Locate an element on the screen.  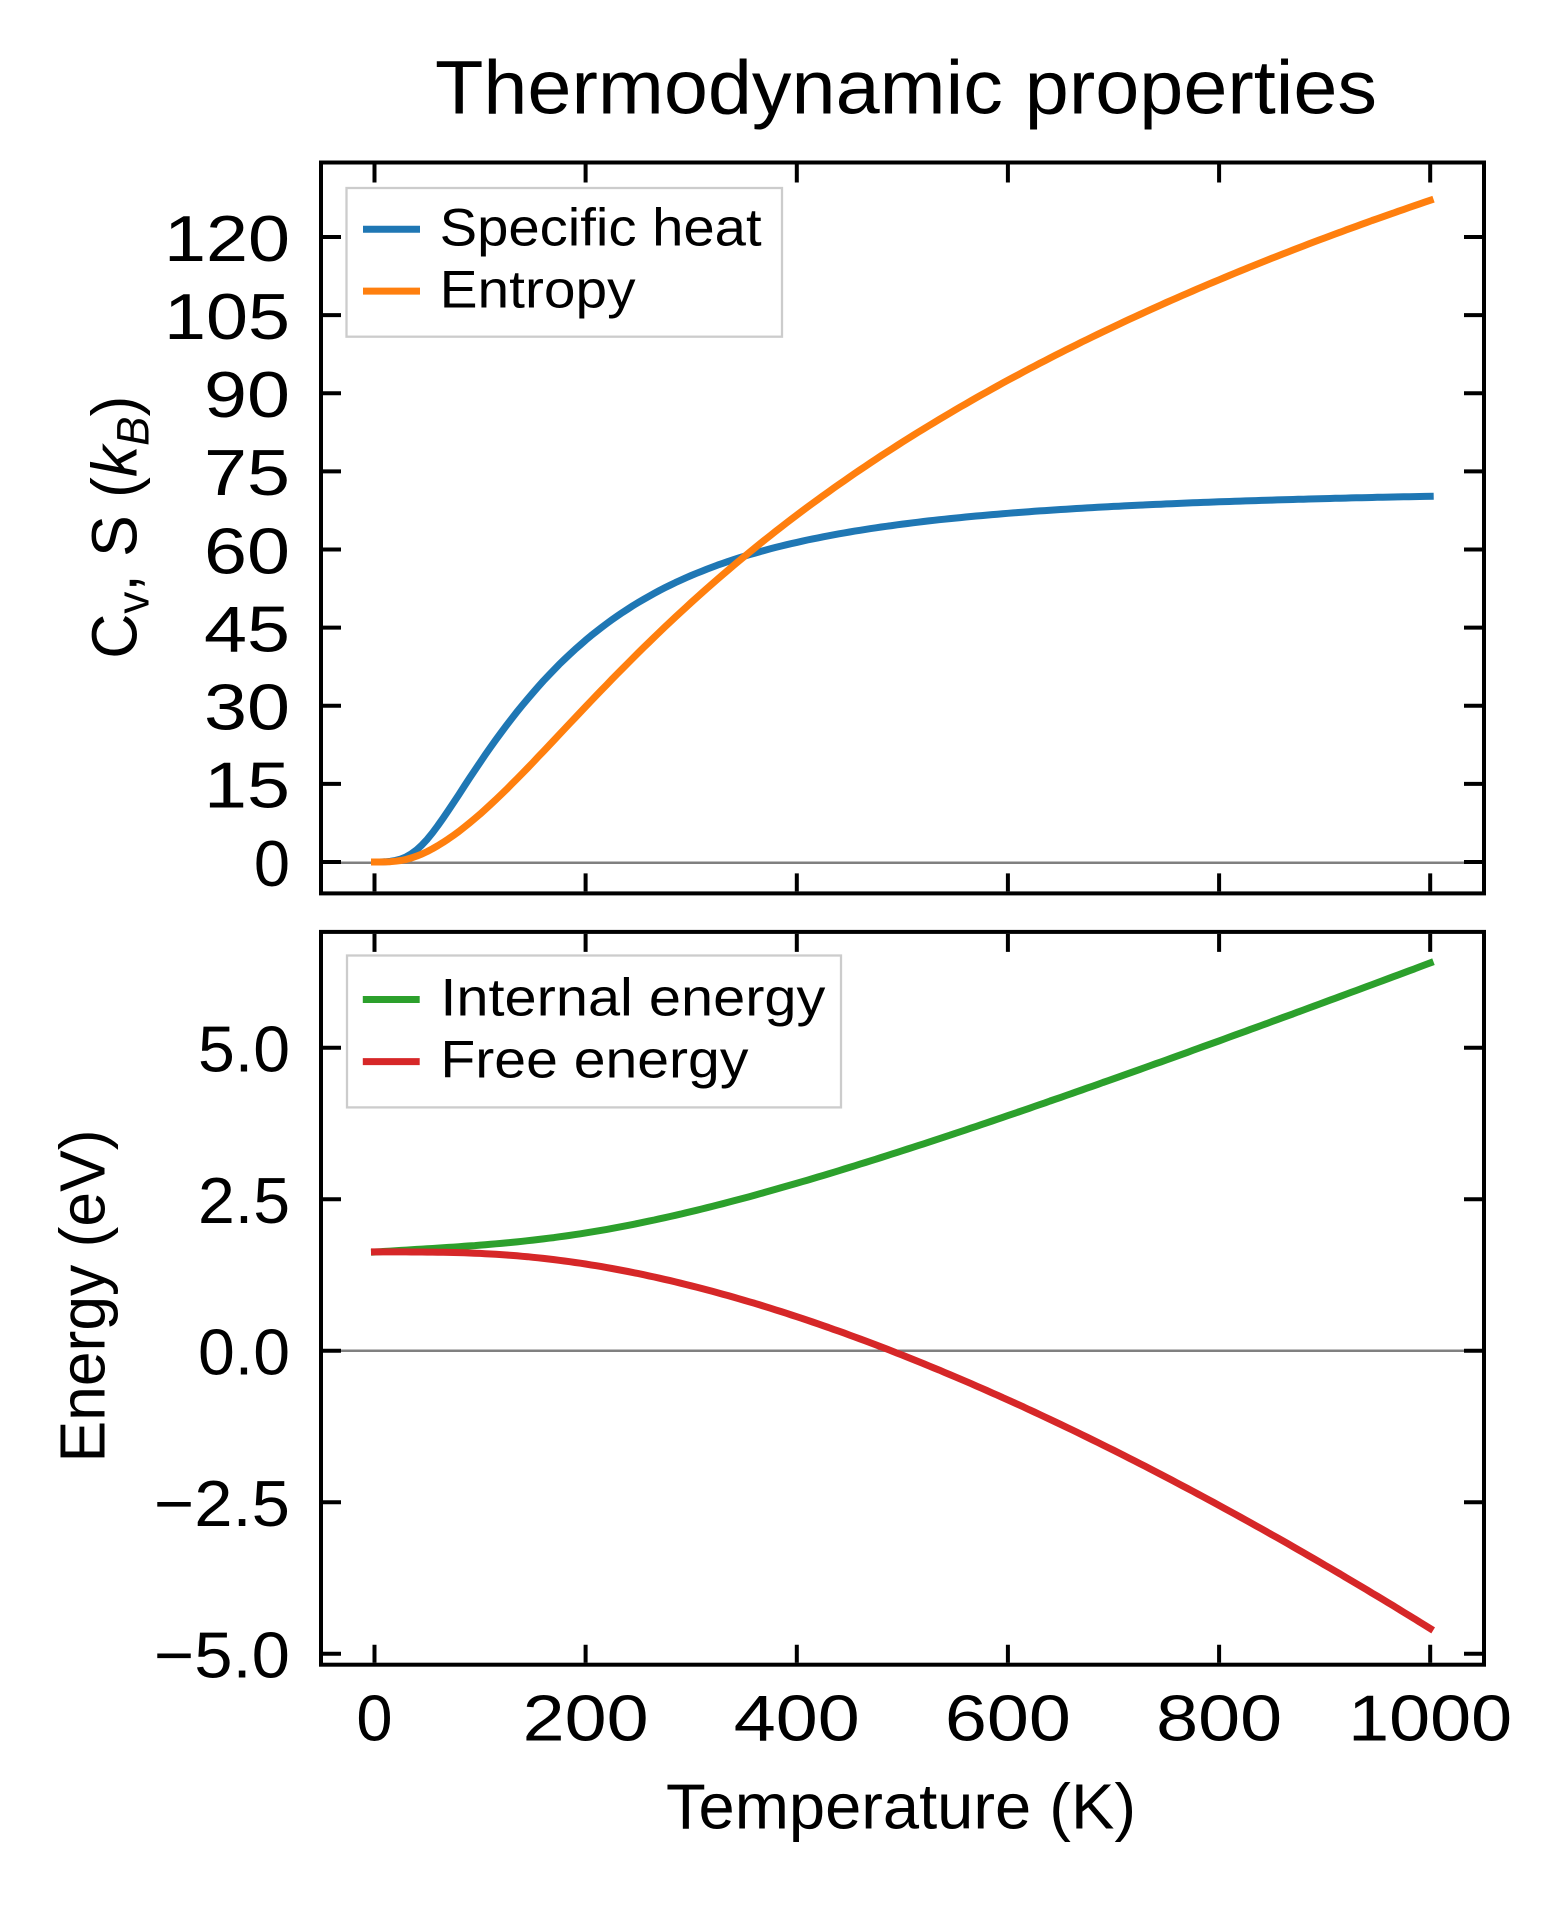
svg-text: −2.5 is located at coordinates (222, 1503).